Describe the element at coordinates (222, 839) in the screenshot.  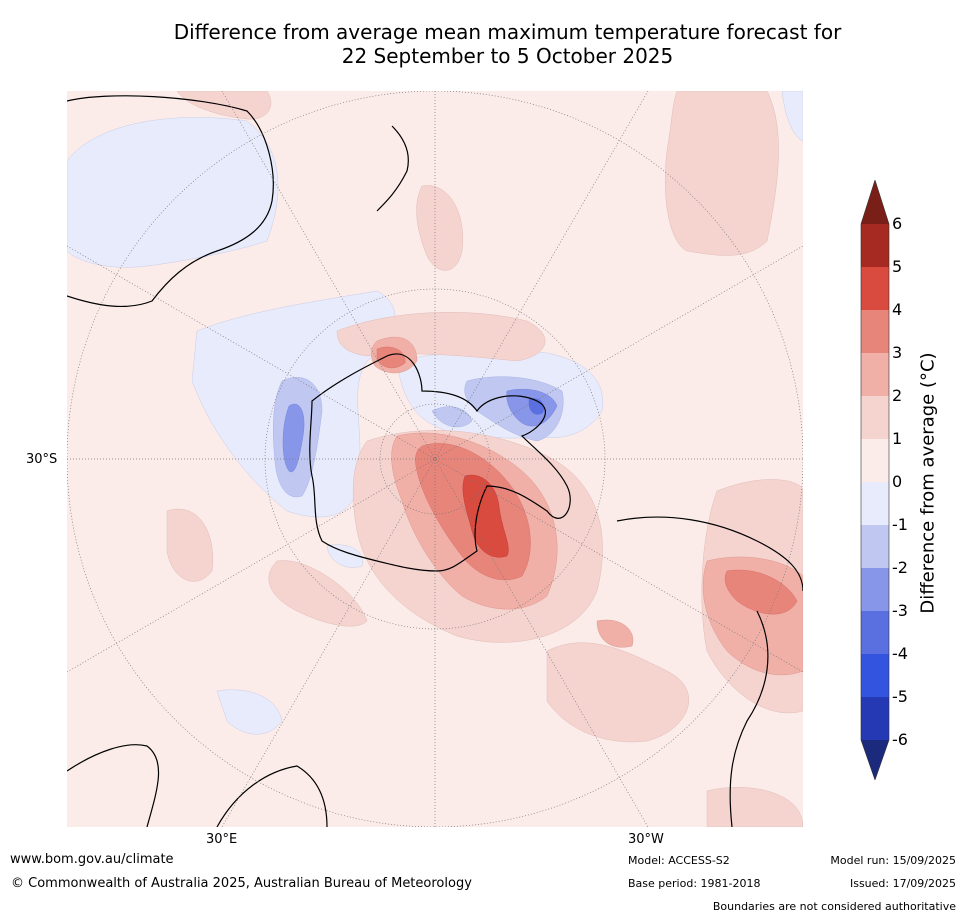
I see `lon-label-30e: 30°E` at that location.